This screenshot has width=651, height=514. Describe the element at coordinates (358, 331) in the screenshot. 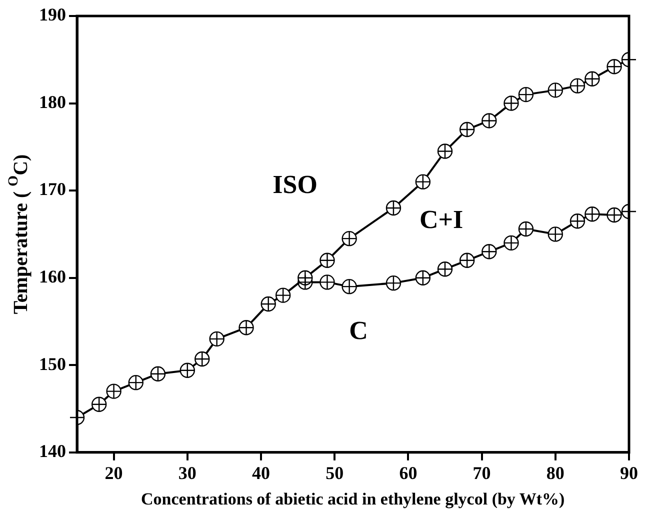

I see `annotation: C` at that location.